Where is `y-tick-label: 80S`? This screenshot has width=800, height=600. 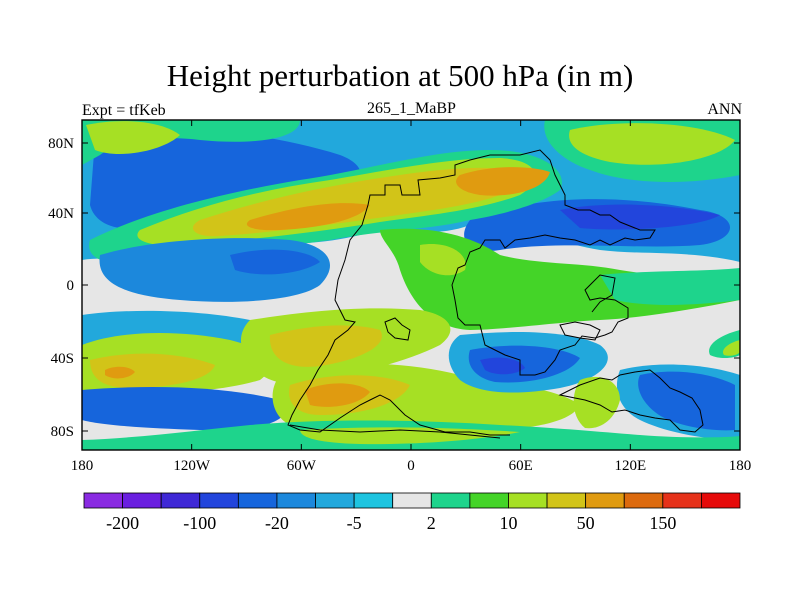
y-tick-label: 80S is located at coordinates (62, 432).